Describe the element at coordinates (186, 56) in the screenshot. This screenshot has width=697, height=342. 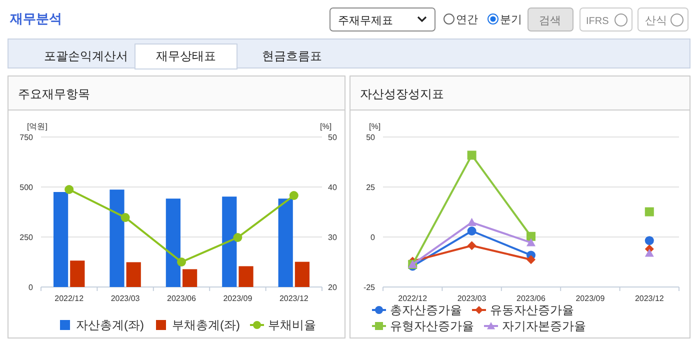
I see `text: 재무상태표` at that location.